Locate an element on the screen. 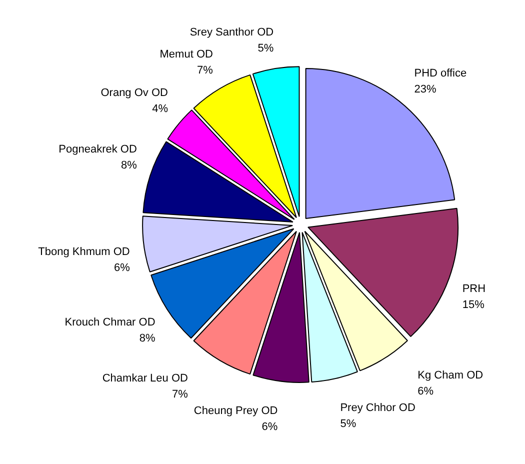 The image size is (525, 464). slice-label: Chamkar Leu OD is located at coordinates (145, 378).